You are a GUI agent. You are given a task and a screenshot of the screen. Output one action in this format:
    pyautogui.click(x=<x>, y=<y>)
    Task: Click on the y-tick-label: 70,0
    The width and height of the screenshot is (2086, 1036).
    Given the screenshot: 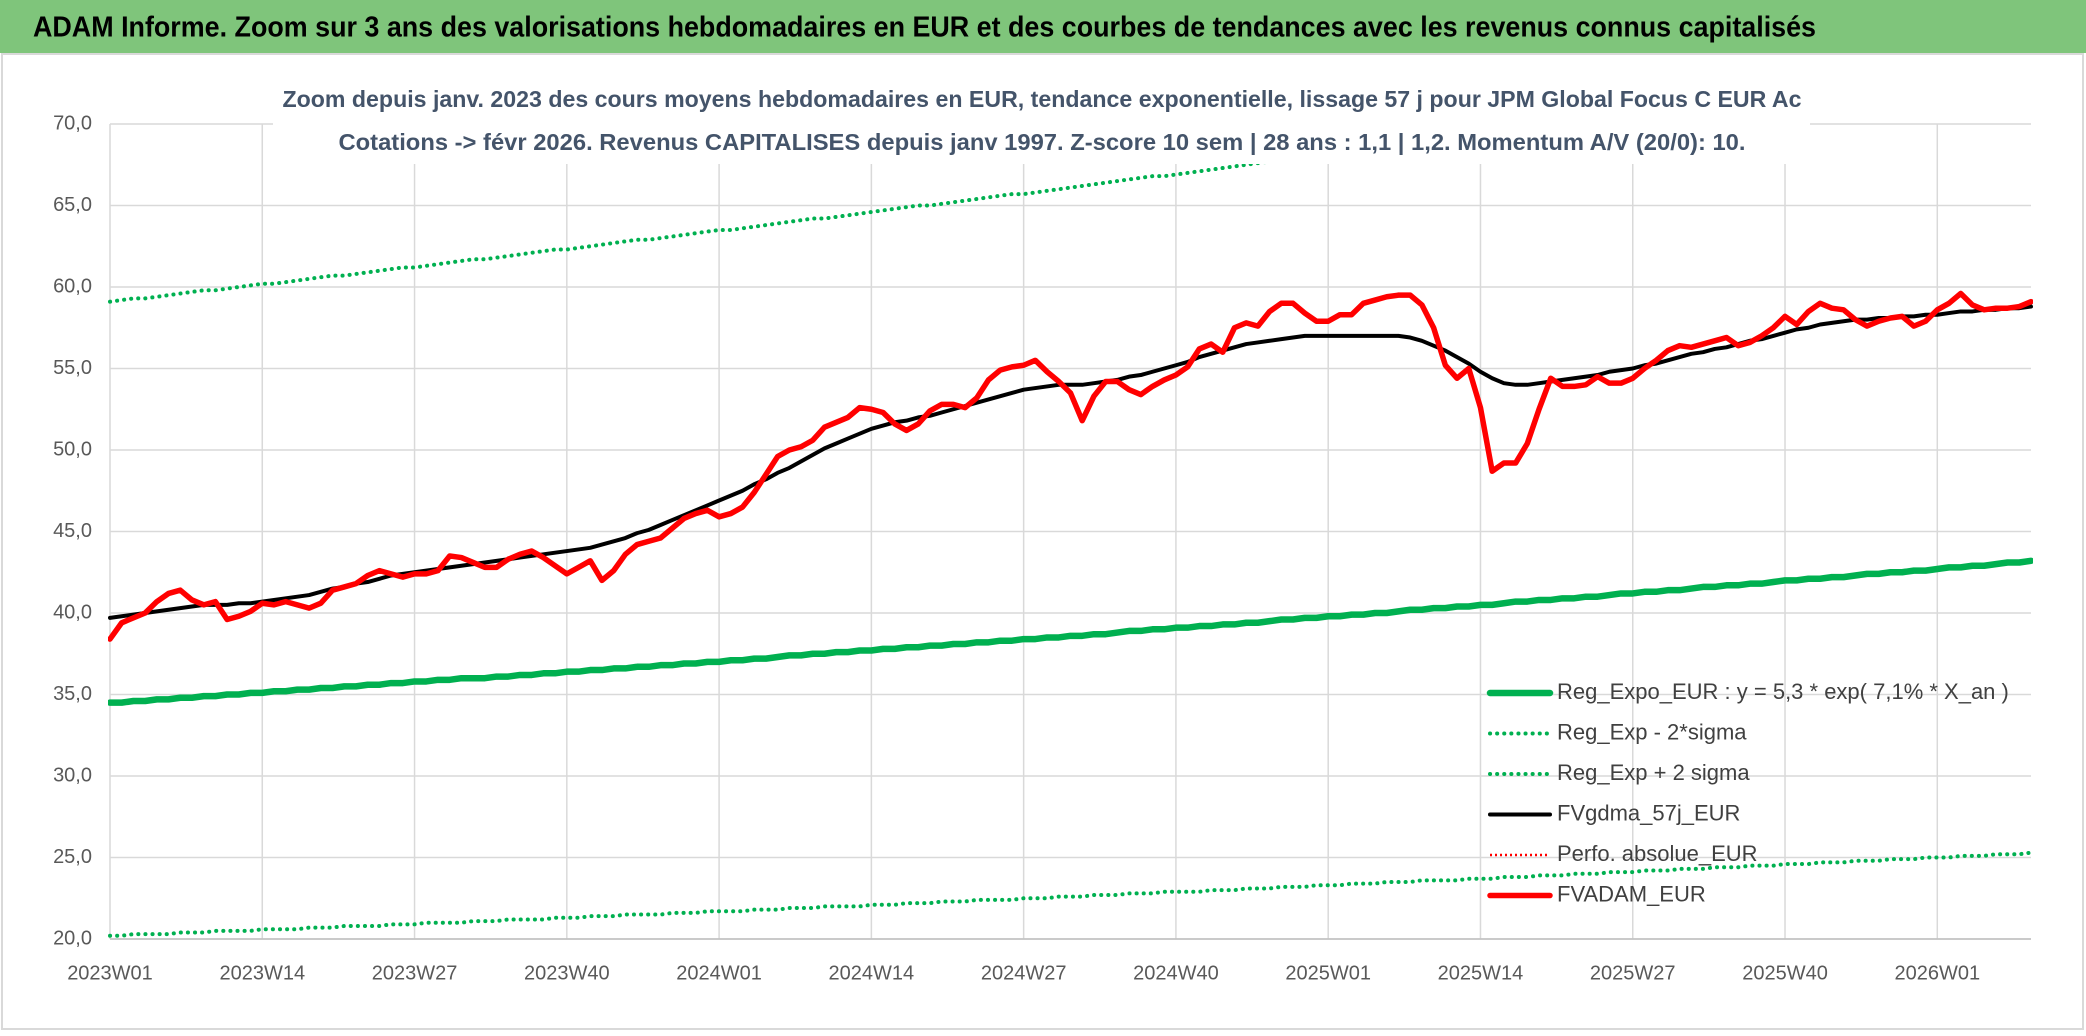 What is the action you would take?
    pyautogui.click(x=72, y=123)
    